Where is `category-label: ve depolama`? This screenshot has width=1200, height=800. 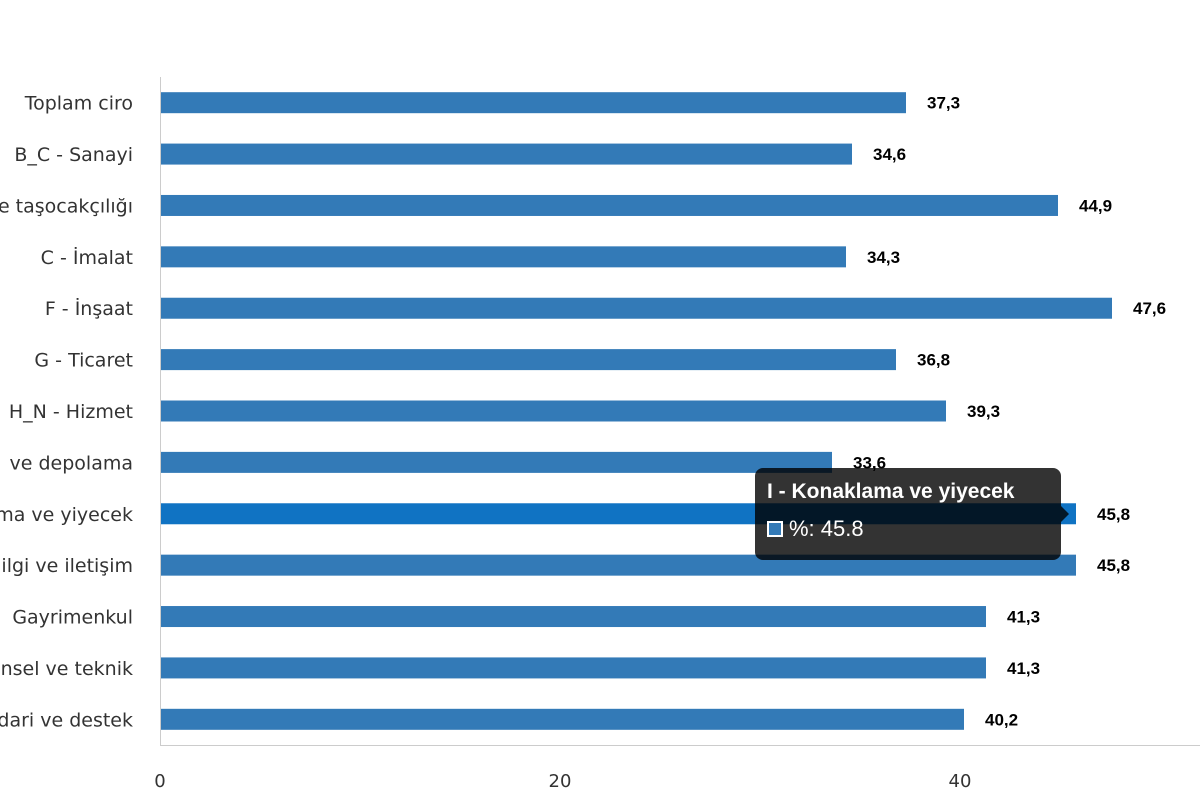
category-label: ve depolama is located at coordinates (71, 463).